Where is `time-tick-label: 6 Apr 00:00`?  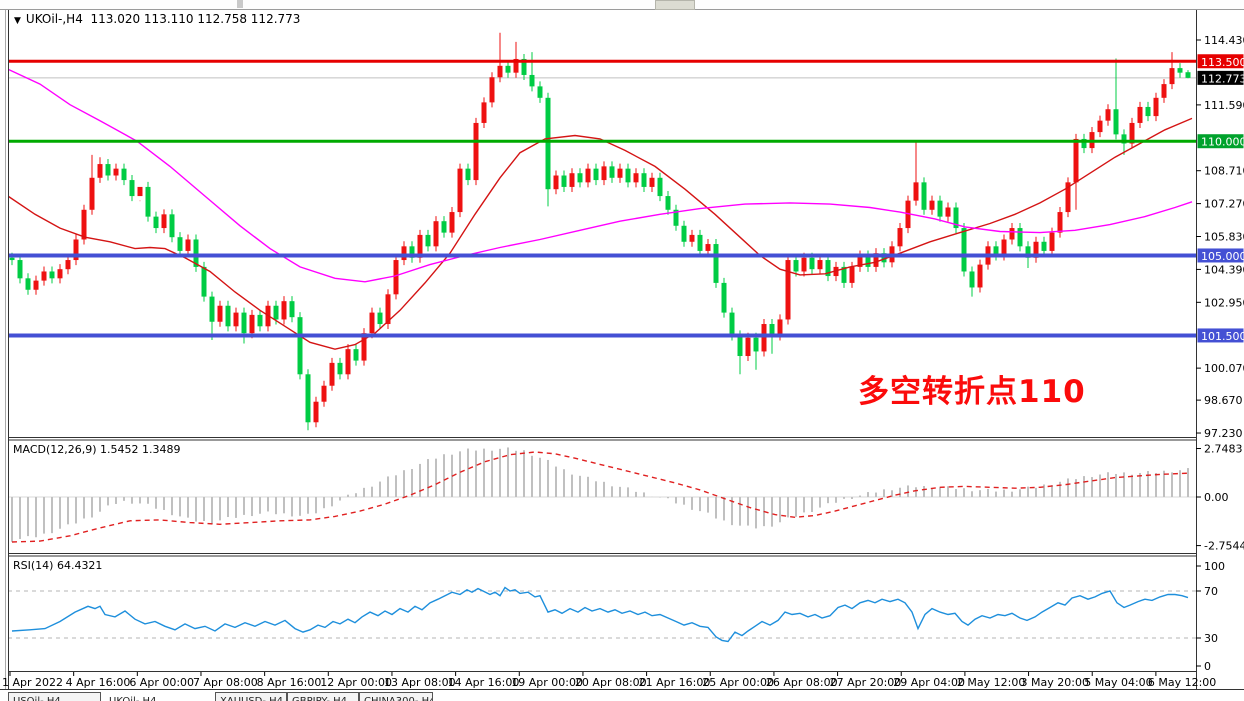 time-tick-label: 6 Apr 00:00 is located at coordinates (161, 682).